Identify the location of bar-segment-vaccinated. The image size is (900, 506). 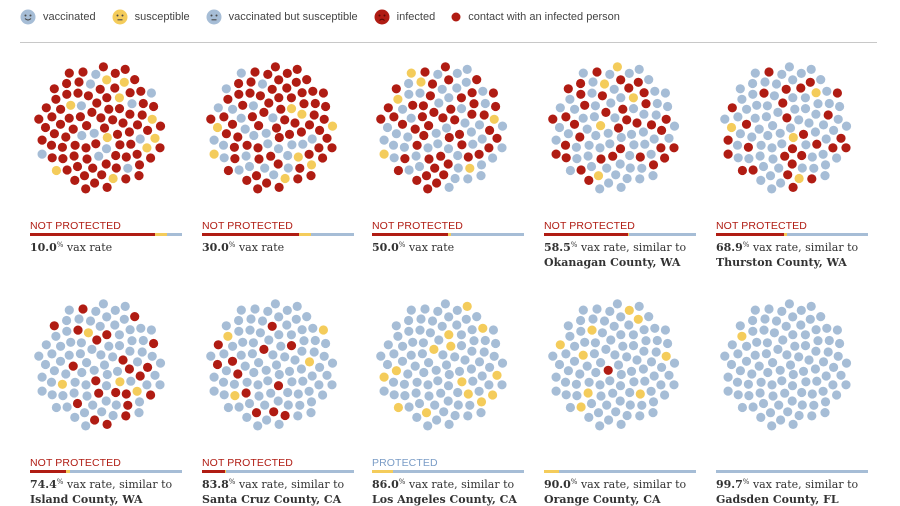
(487, 234).